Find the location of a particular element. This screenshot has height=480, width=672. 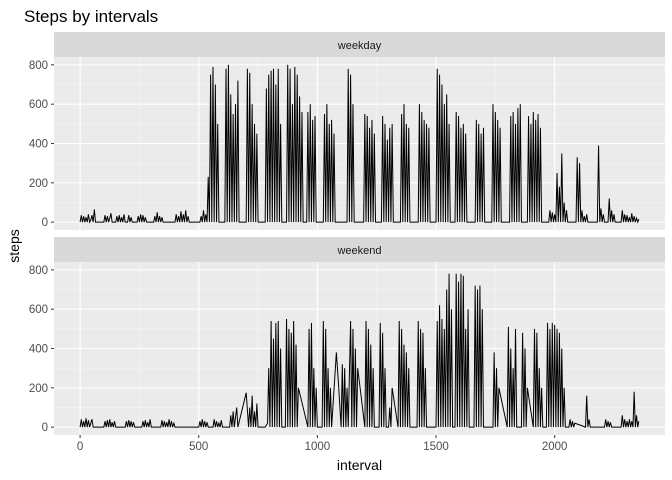

x-tick-label: 1500 is located at coordinates (436, 447).